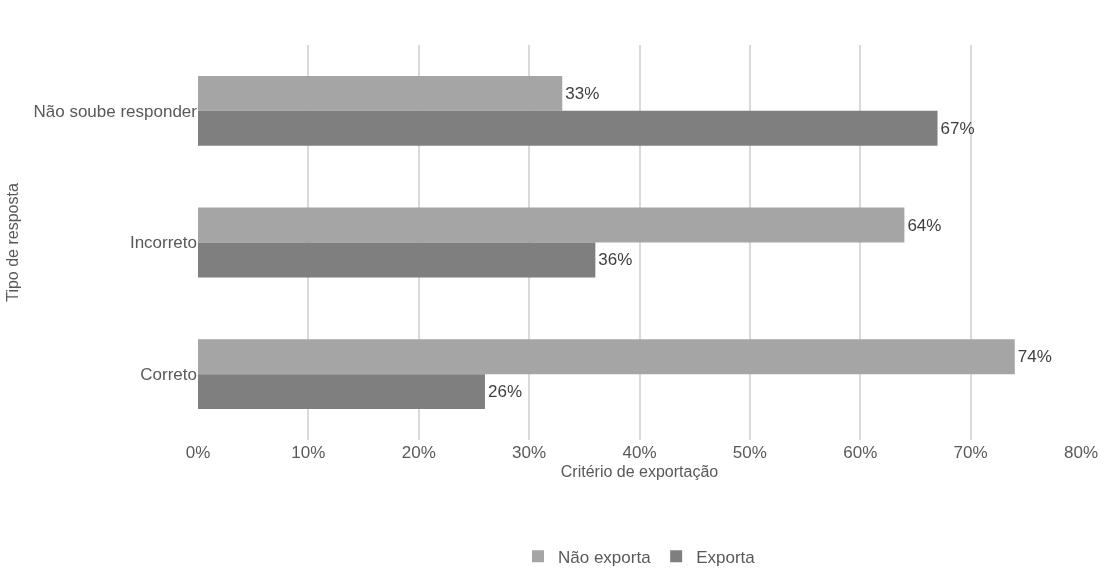 This screenshot has height=587, width=1110. I want to click on y-tick-label: Não soube responder, so click(115, 111).